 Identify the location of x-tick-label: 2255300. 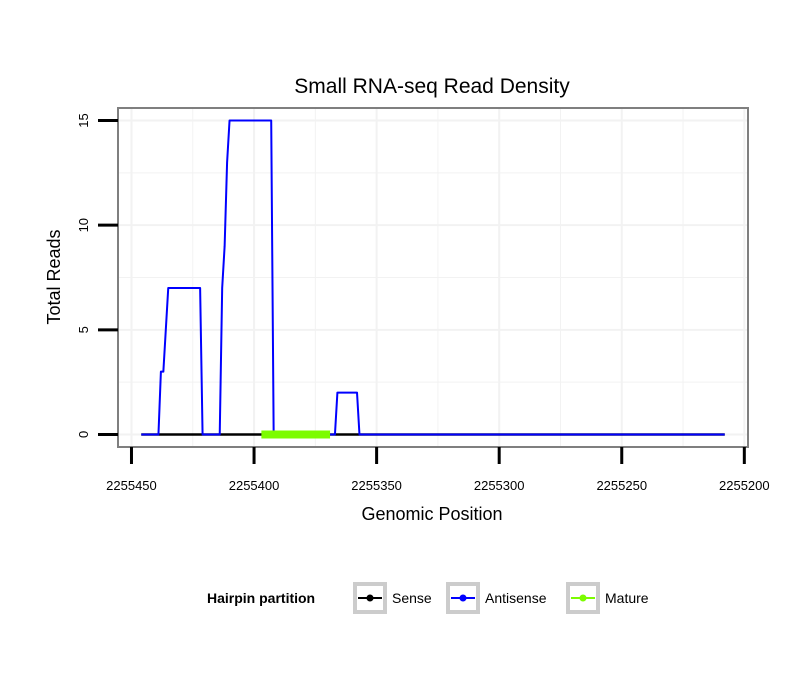
(499, 485).